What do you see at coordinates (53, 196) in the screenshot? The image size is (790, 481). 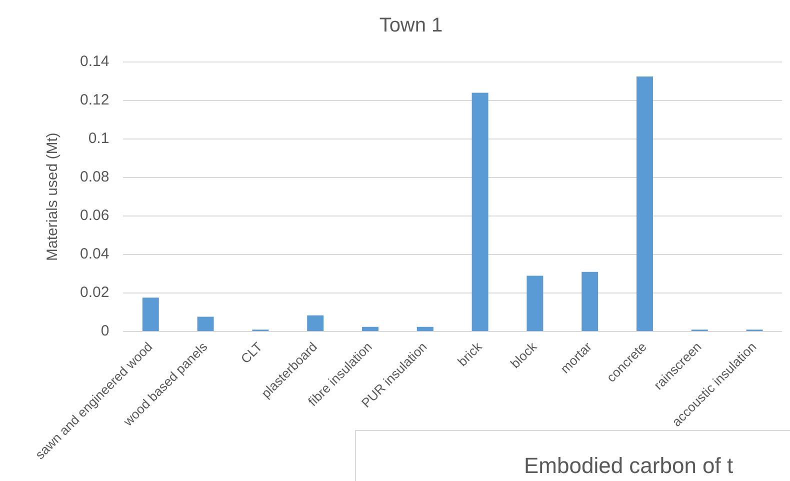 I see `y-axis-title: Materials used (Mt)` at bounding box center [53, 196].